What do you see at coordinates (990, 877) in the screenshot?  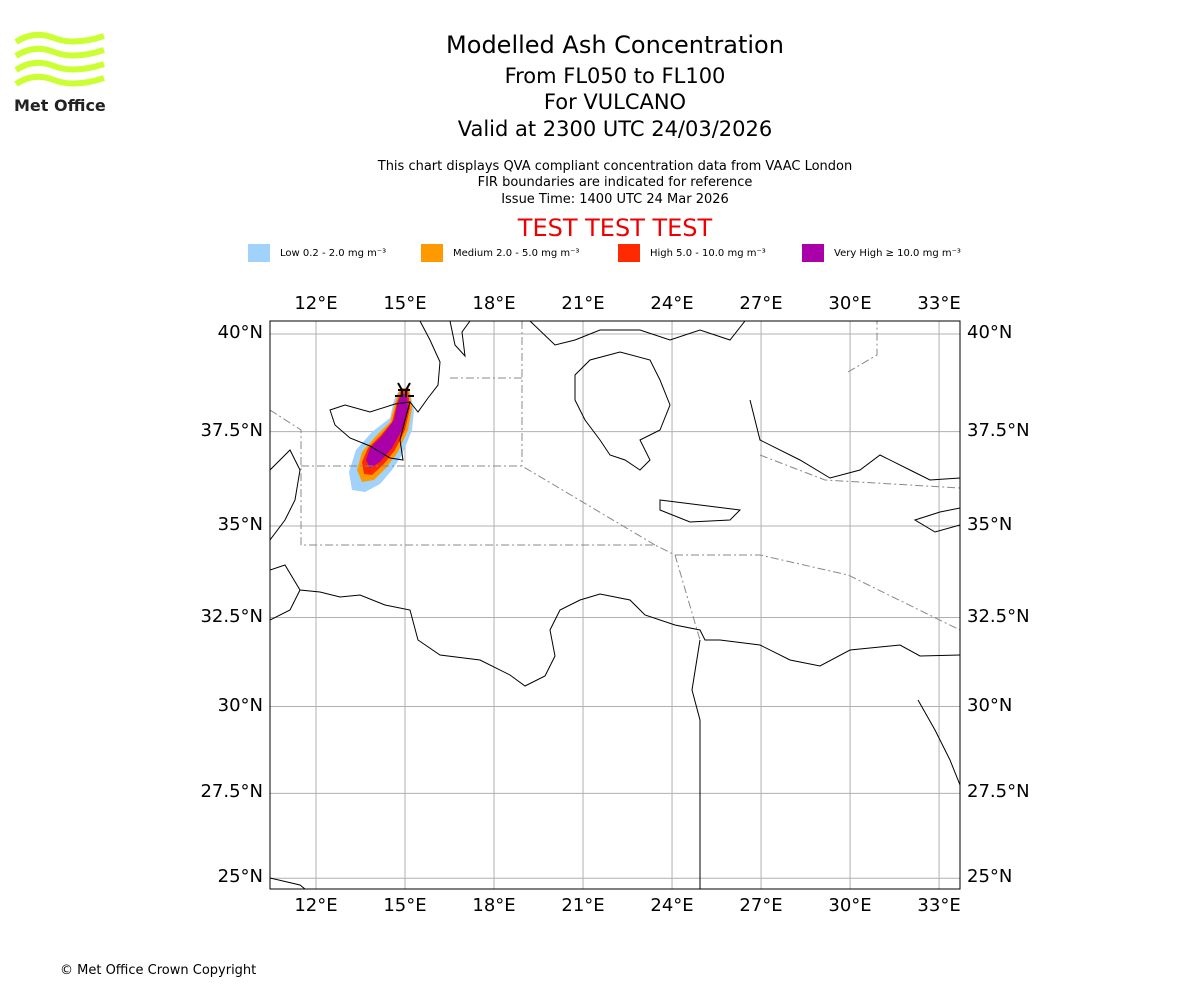 I see `lat-tick-label-right: 25°N` at bounding box center [990, 877].